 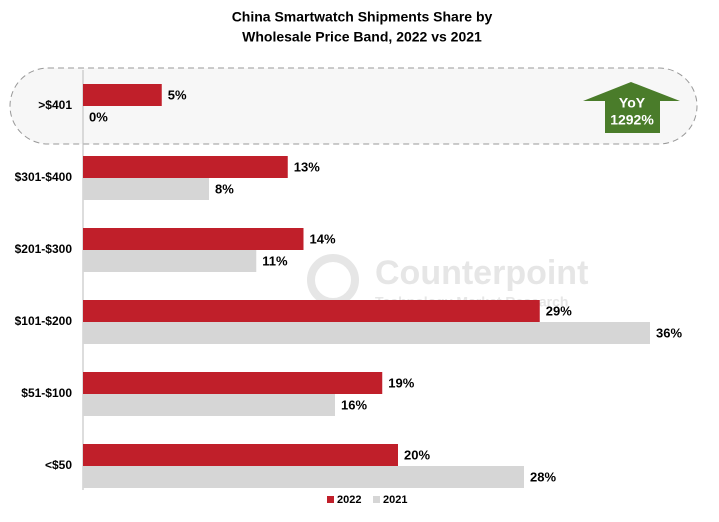 I want to click on value-label: 20%, so click(x=417, y=454).